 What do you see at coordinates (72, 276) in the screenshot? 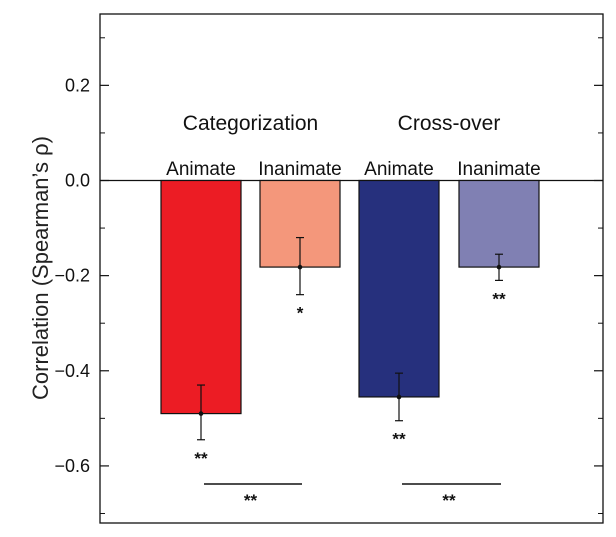
I see `y-tick-label: −0.2` at bounding box center [72, 276].